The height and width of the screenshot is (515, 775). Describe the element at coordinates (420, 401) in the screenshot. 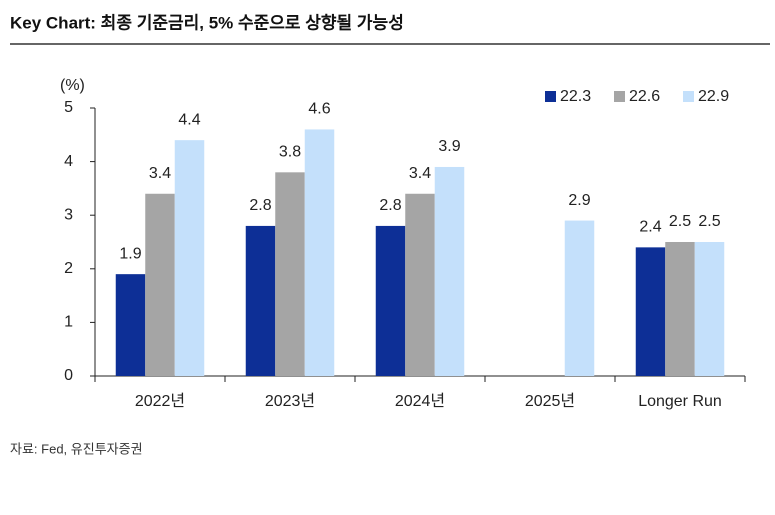

I see `x-tick-label: 2024년` at that location.